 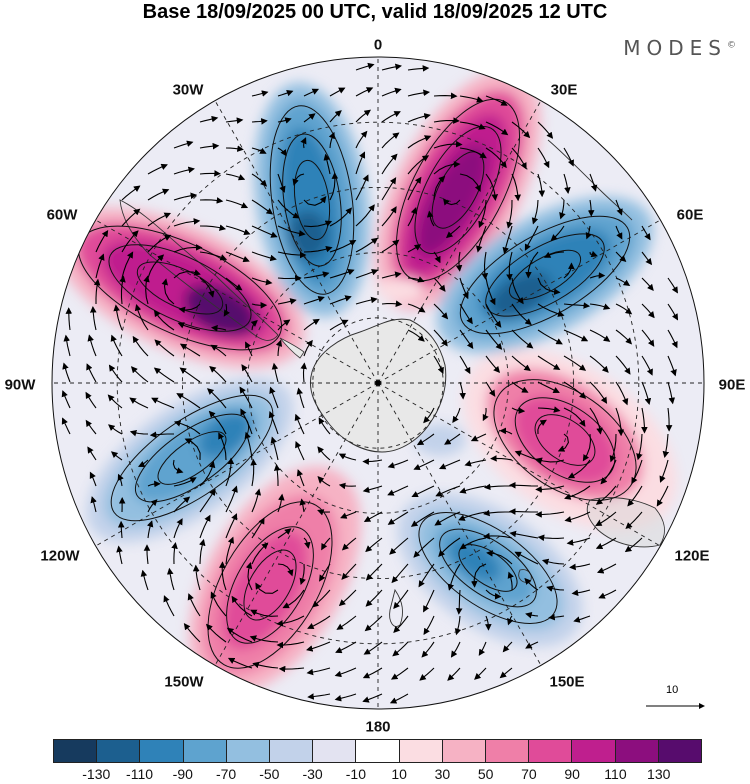 I want to click on colorbar-tick-label: 130, so click(x=658, y=774).